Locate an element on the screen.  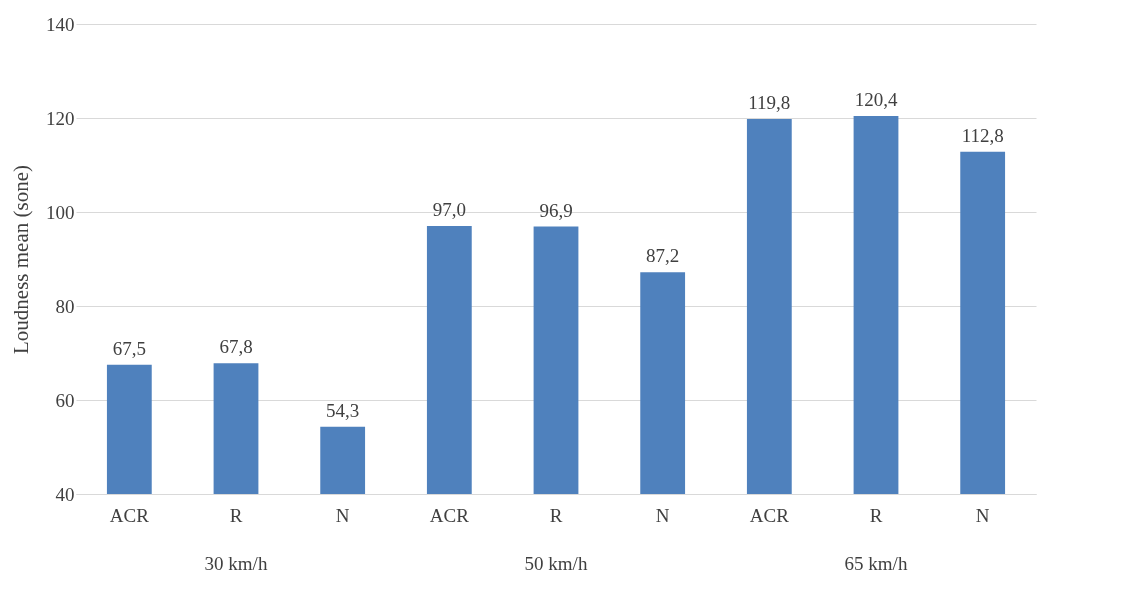
y-axis-title: Loudness mean (sone) is located at coordinates (21, 259).